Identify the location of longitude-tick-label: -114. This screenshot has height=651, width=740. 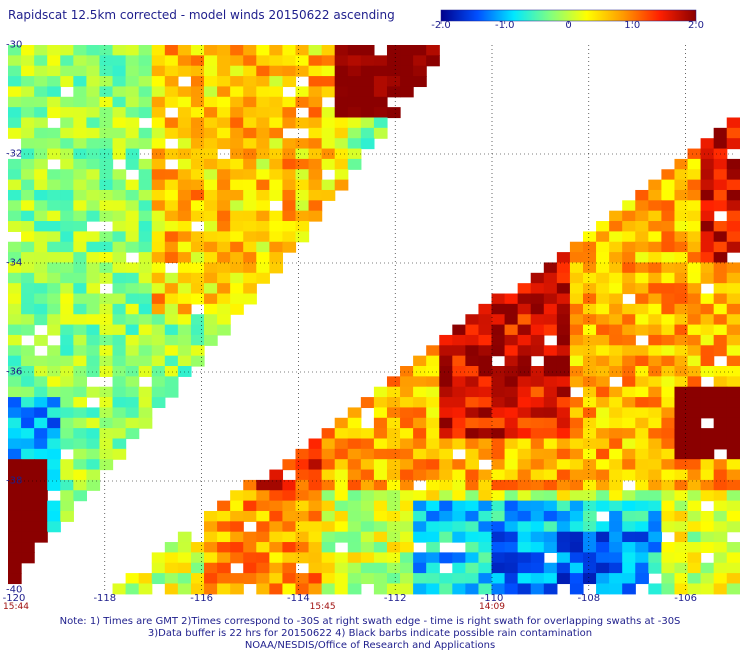
(298, 598).